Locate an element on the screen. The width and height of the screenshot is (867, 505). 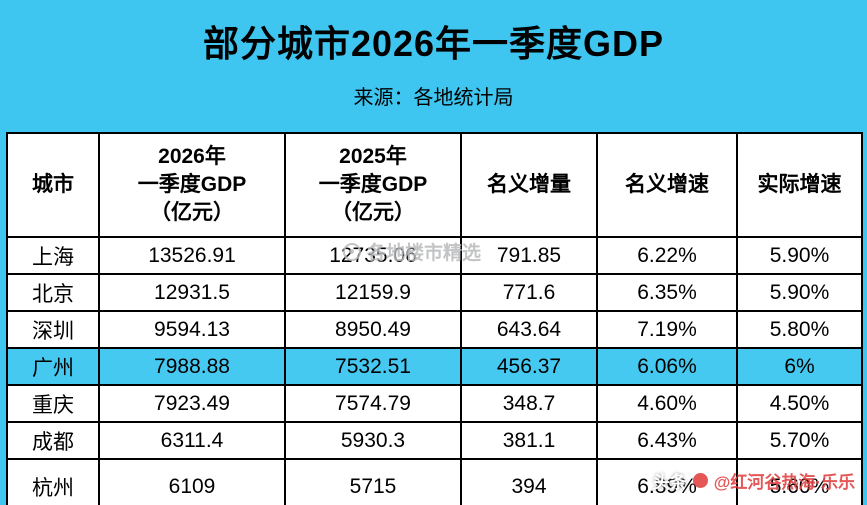
cell-nominal-increment: 348.7 is located at coordinates (529, 404).